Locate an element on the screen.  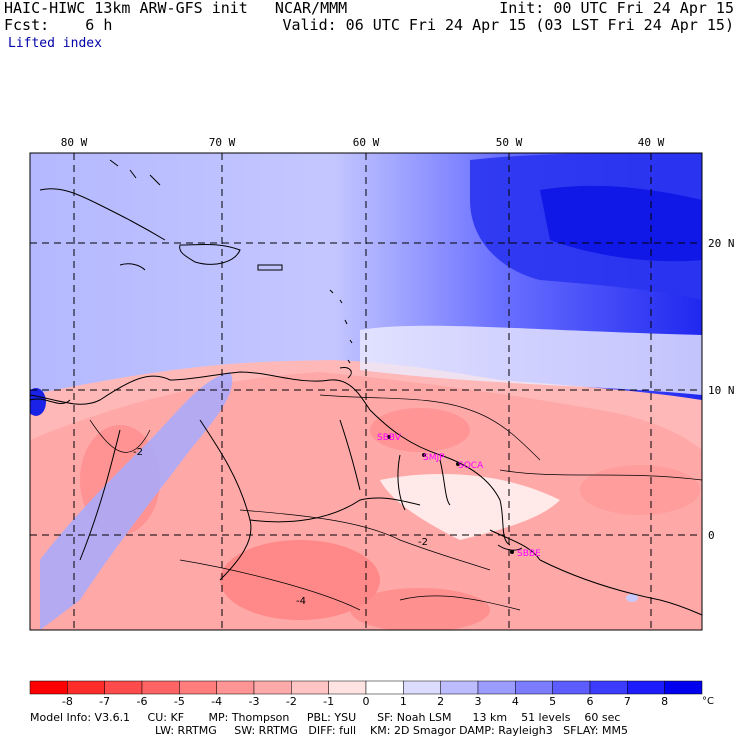
lon-label: 70 W is located at coordinates (222, 142).